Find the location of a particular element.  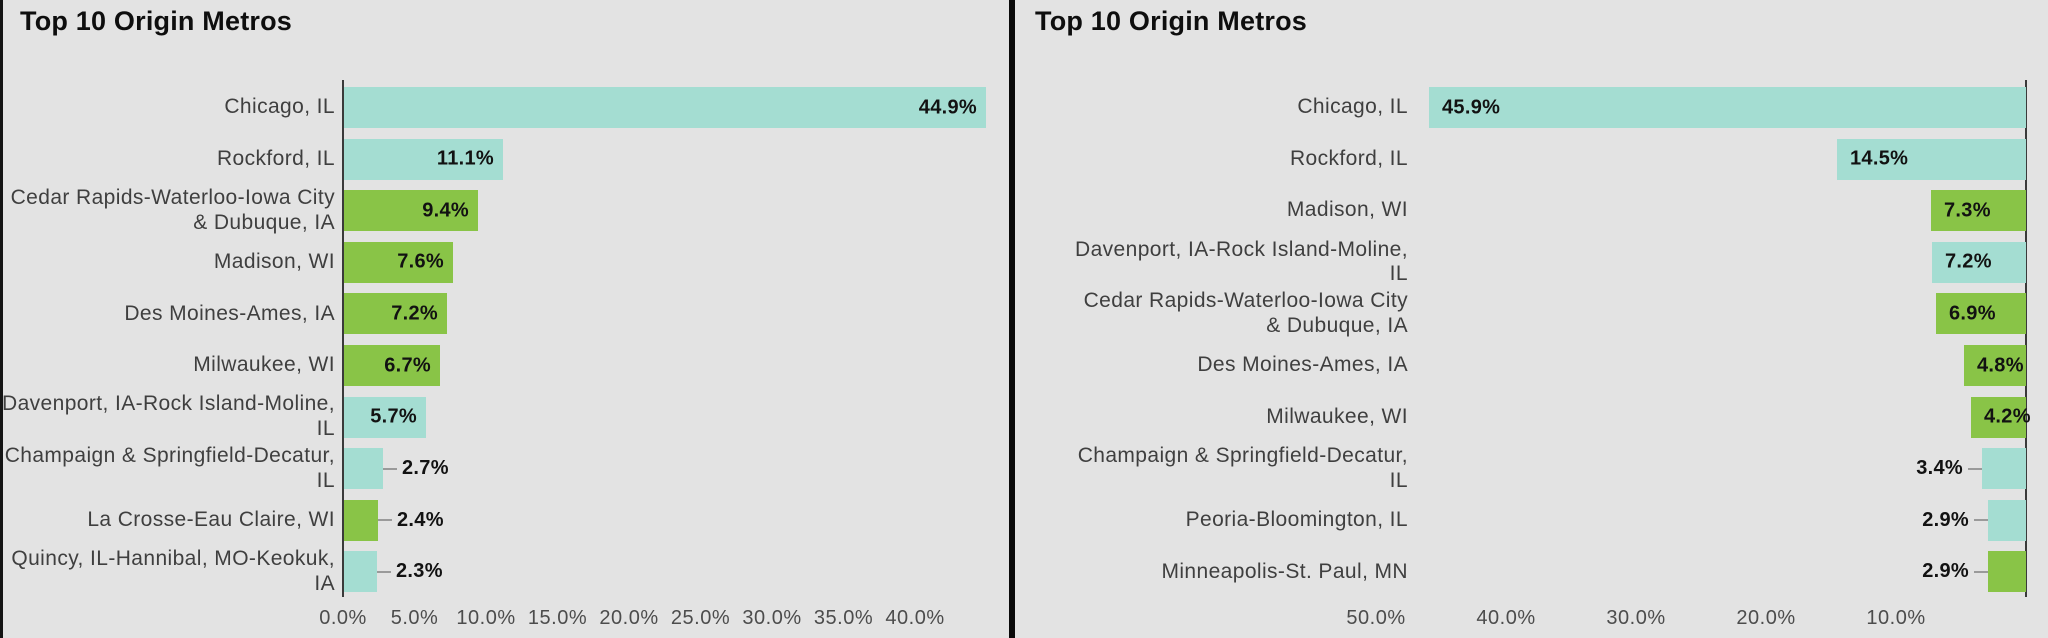

x-axis-tick-label: 5.0% is located at coordinates (414, 618).